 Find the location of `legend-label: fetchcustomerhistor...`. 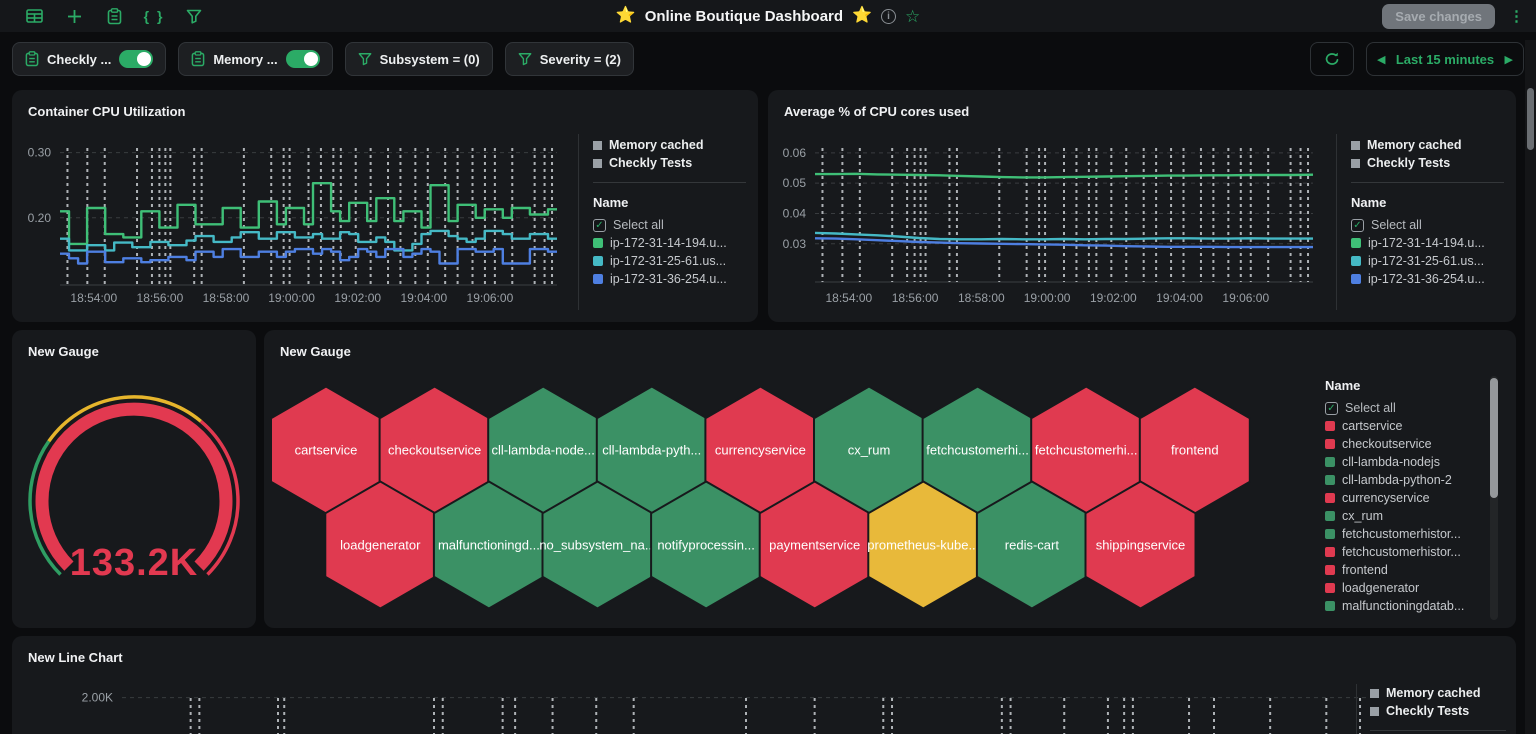

legend-label: fetchcustomerhistor... is located at coordinates (1401, 534).